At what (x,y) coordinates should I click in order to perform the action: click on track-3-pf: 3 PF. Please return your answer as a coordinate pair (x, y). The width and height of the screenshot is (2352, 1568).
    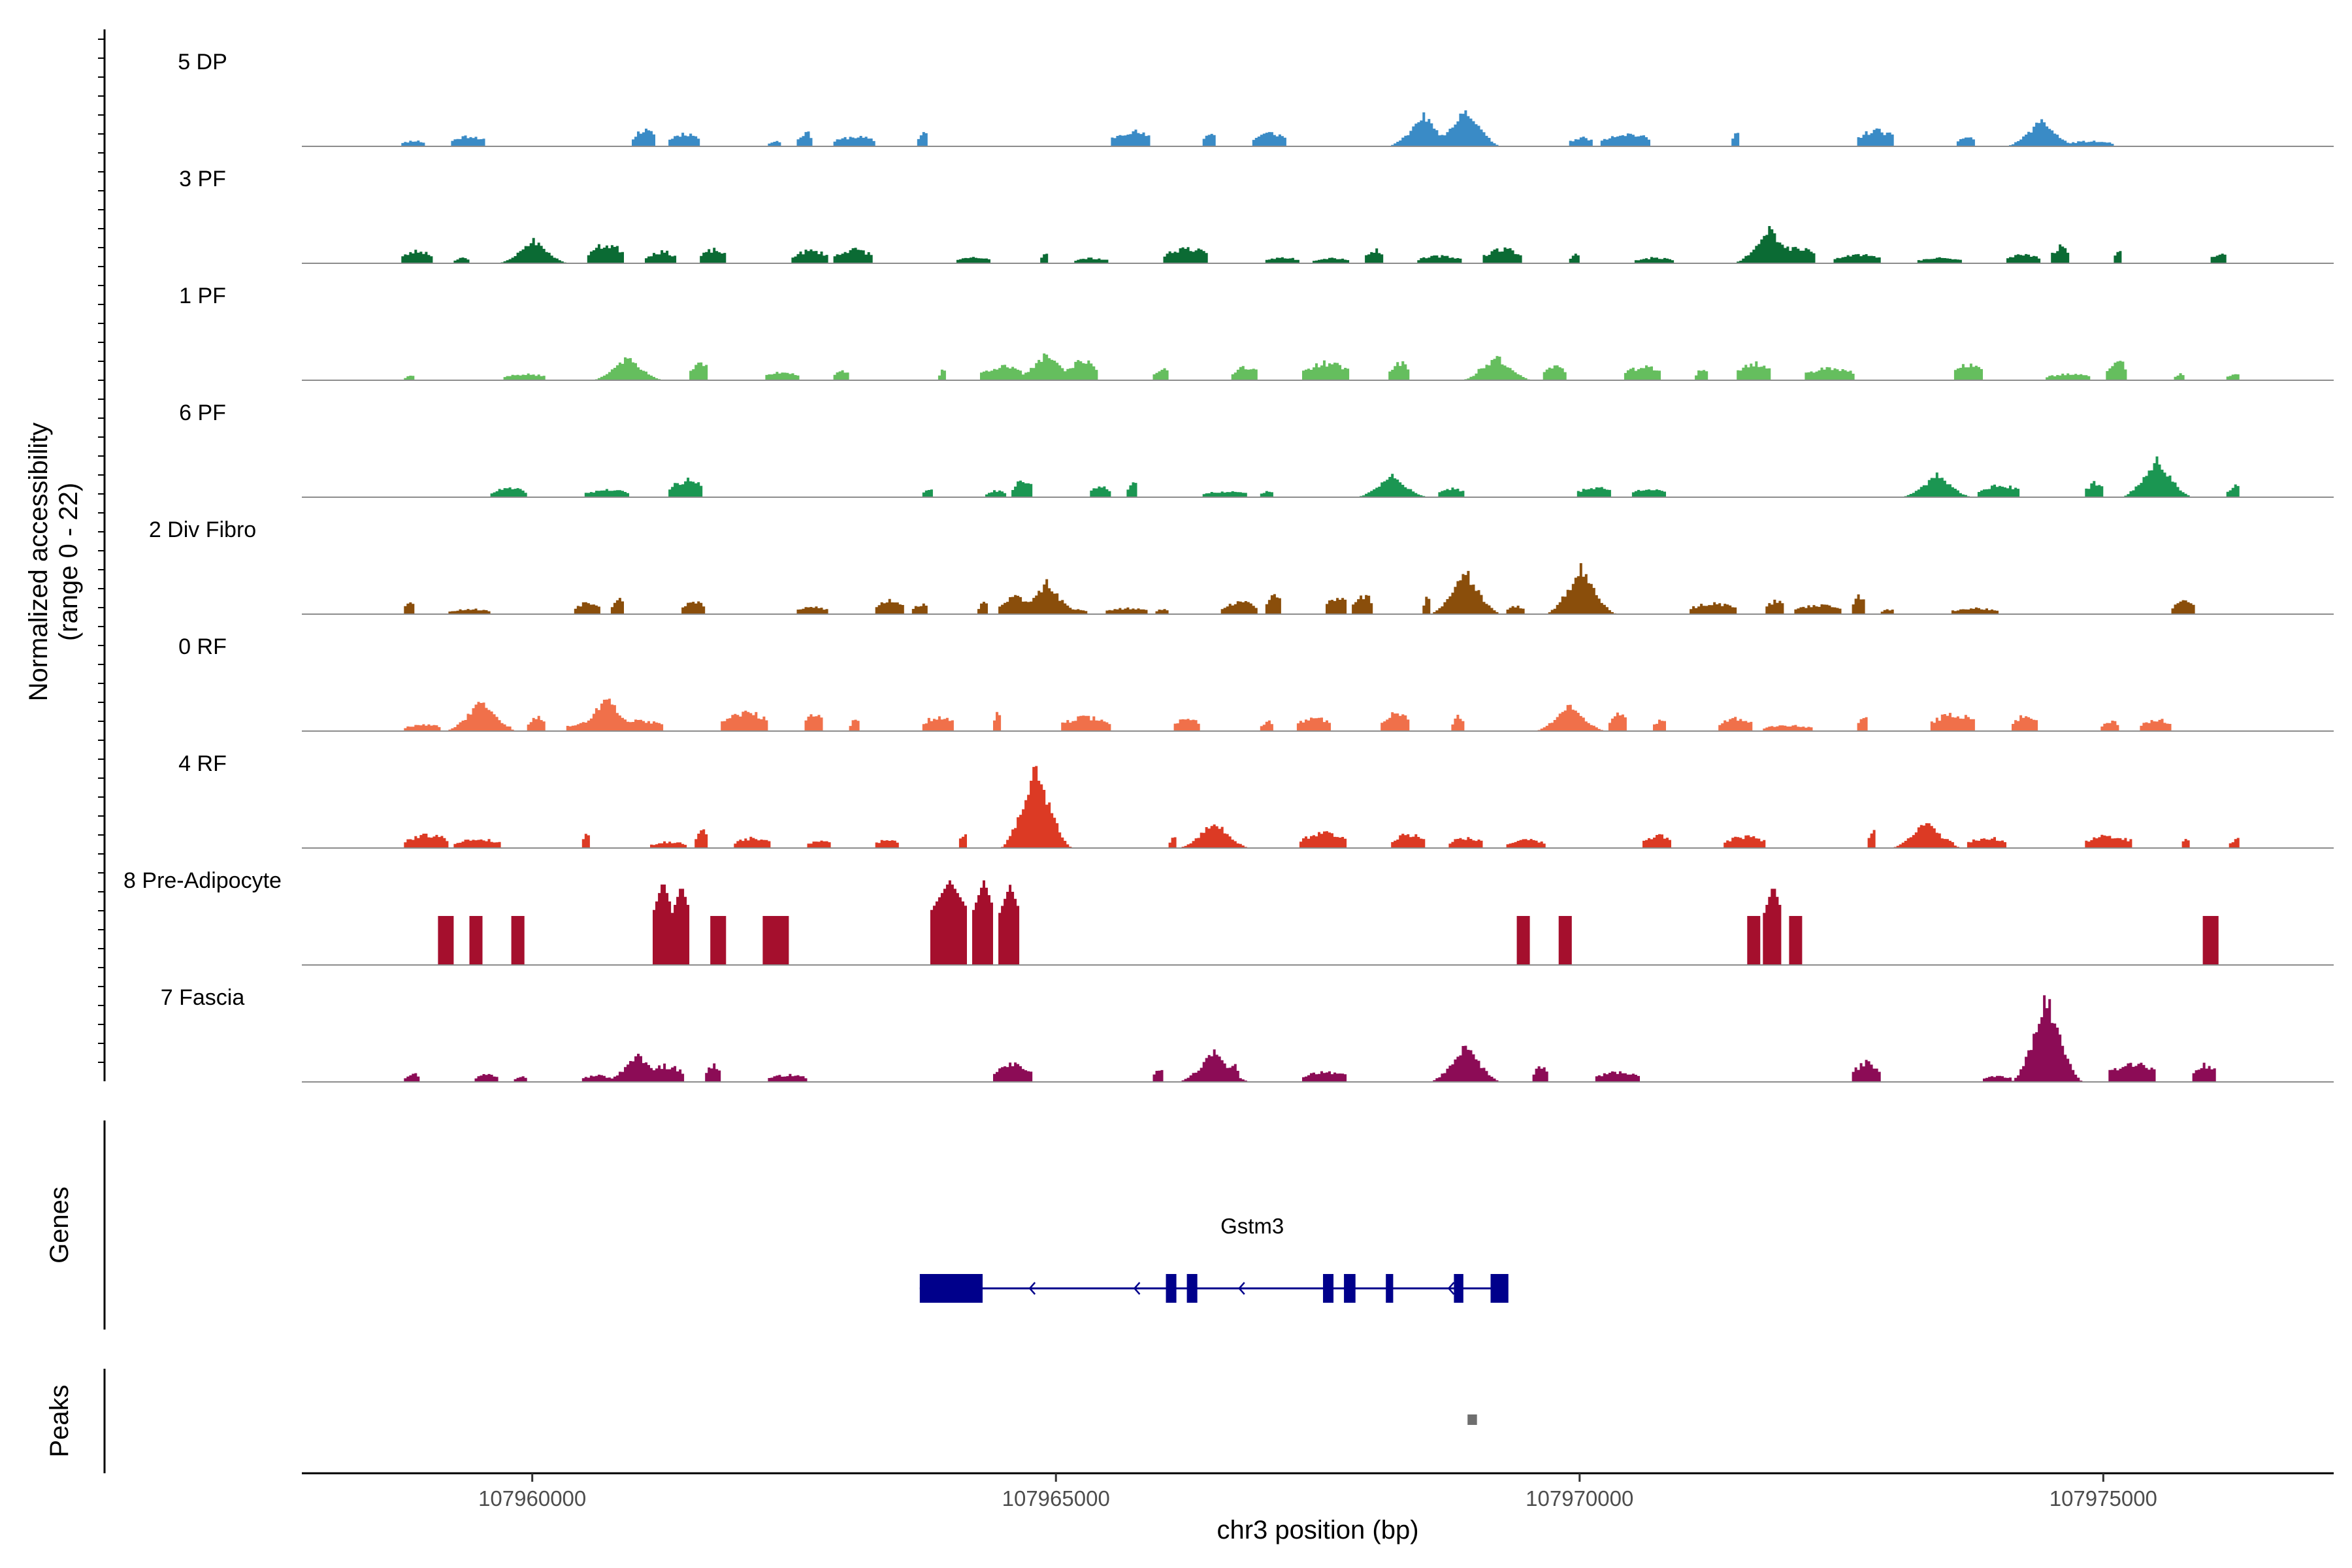
    Looking at the image, I should click on (1256, 215).